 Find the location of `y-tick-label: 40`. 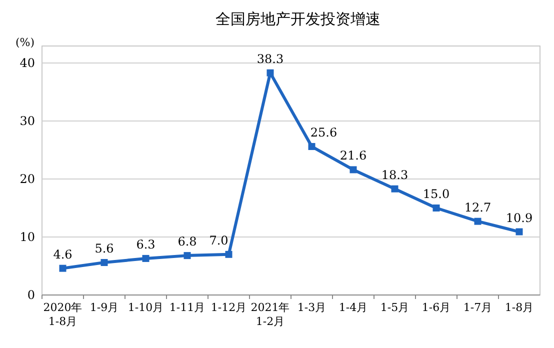

y-tick-label: 40 is located at coordinates (27, 63).